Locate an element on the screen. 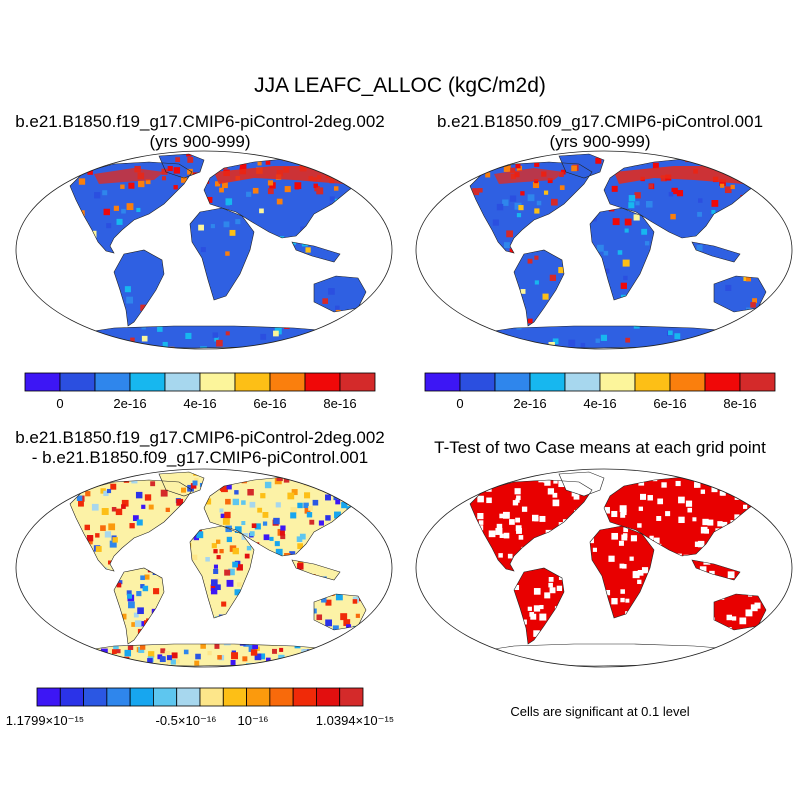 The image size is (800, 800). continent-australia is located at coordinates (740, 612).